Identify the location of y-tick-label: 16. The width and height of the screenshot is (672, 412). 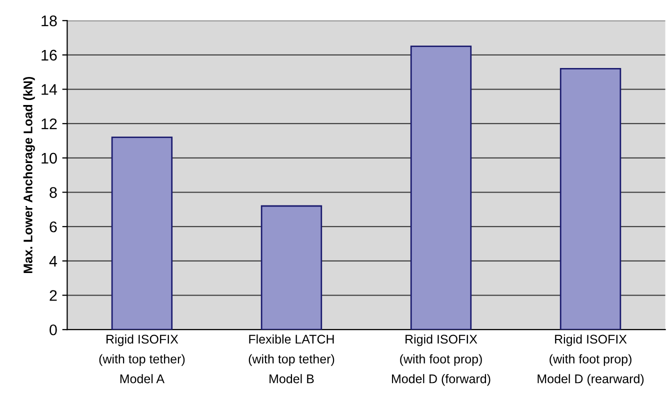
(49, 55).